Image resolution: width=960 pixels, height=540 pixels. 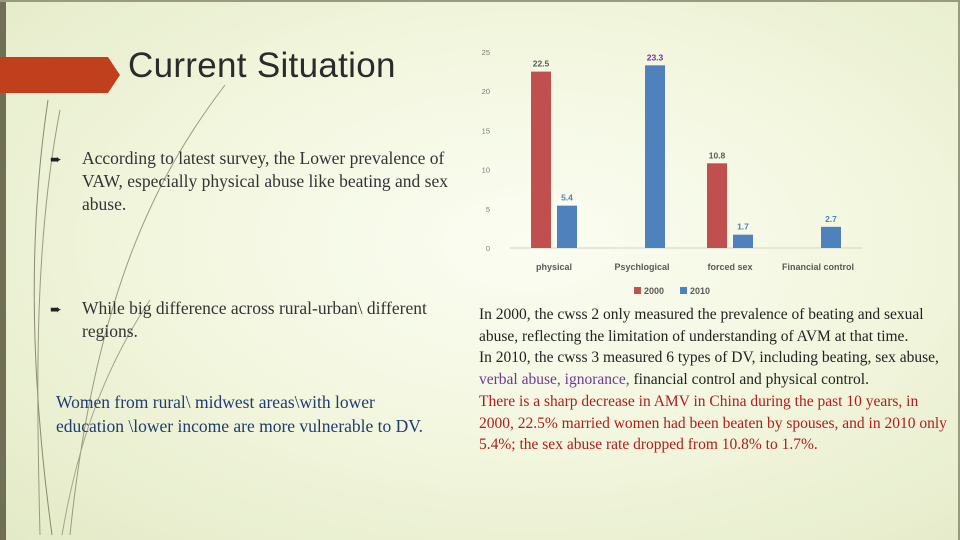 What do you see at coordinates (818, 267) in the screenshot?
I see `category-label: Financial control` at bounding box center [818, 267].